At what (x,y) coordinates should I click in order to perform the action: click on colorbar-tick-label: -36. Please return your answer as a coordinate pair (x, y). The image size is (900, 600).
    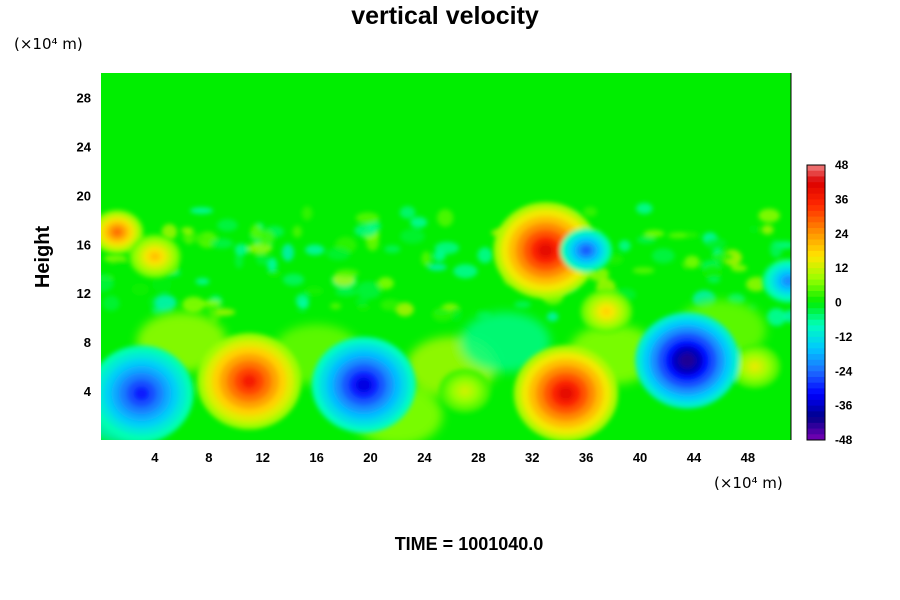
    Looking at the image, I should click on (844, 406).